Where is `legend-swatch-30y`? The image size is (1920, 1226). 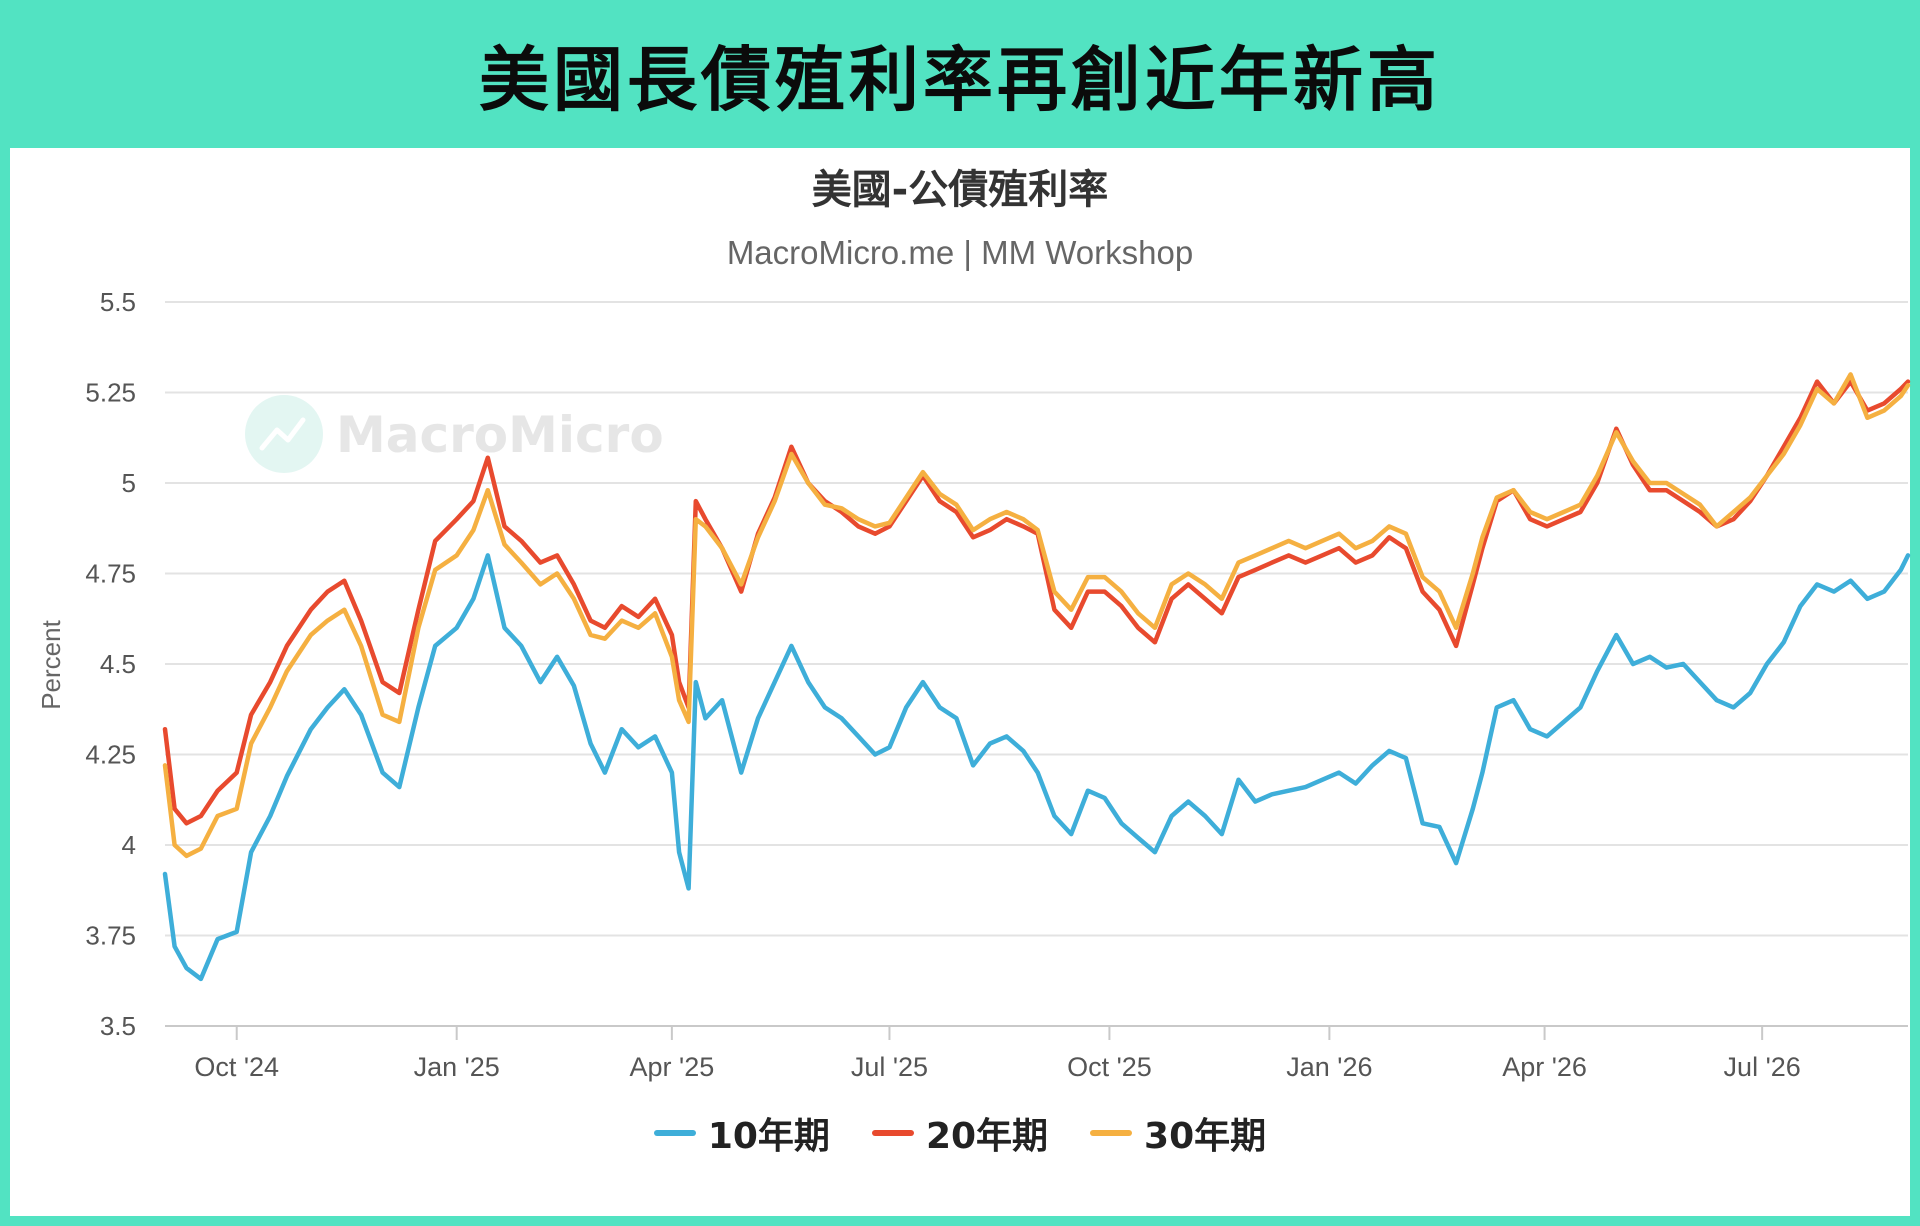 legend-swatch-30y is located at coordinates (1111, 1133).